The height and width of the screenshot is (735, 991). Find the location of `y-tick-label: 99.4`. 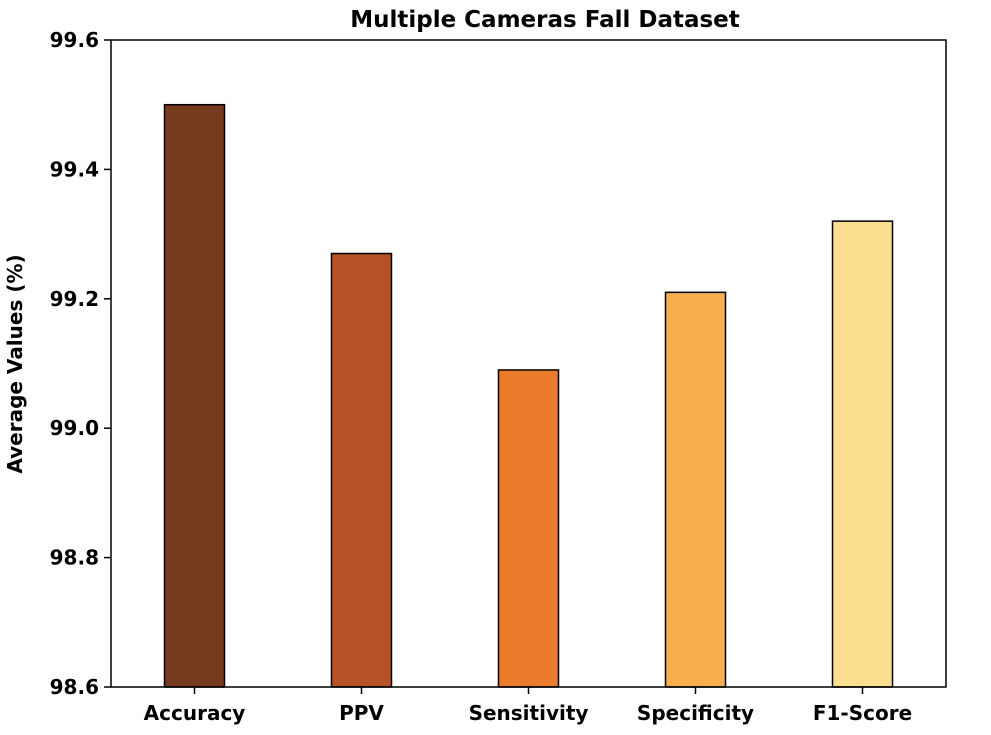

y-tick-label: 99.4 is located at coordinates (74, 169).